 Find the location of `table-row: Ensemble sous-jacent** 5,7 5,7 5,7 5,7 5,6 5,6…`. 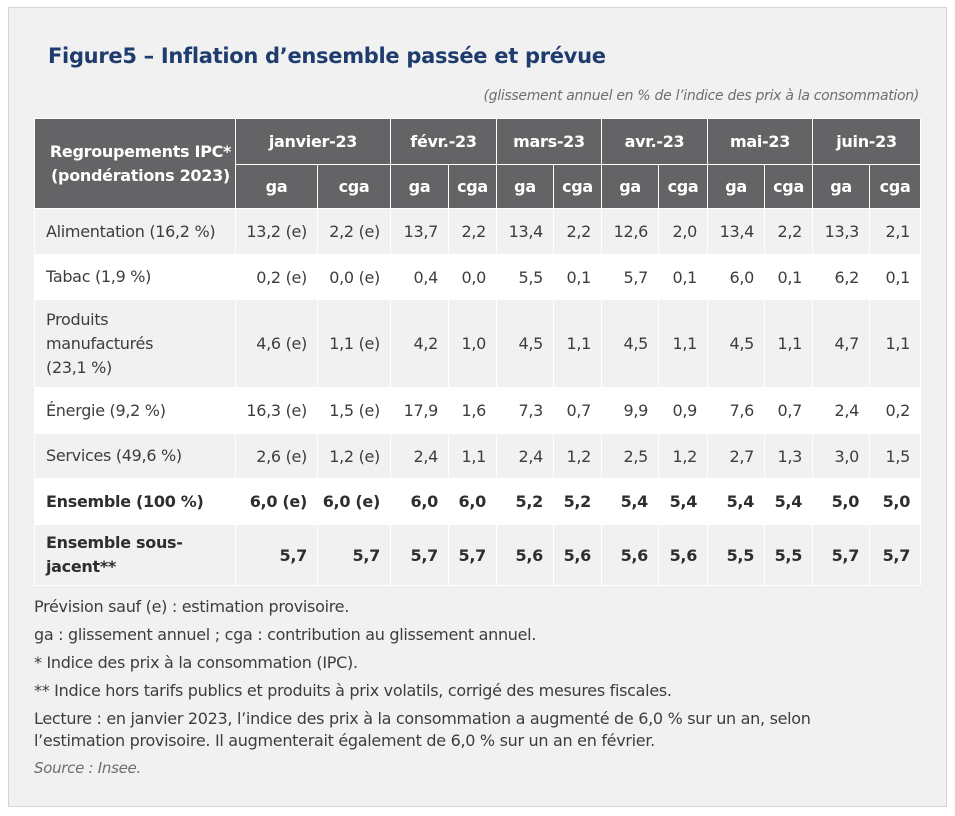

table-row: Ensemble sous-jacent** 5,7 5,7 5,7 5,7 5,6 5,6… is located at coordinates (478, 555).